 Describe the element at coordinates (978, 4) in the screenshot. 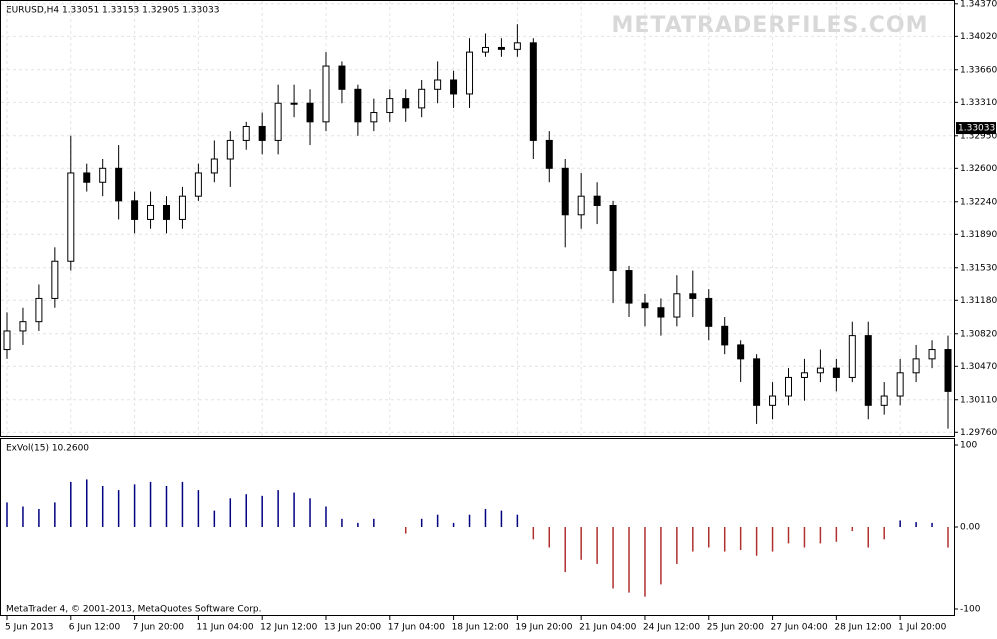

I see `y-tick-label: 1.34370` at that location.